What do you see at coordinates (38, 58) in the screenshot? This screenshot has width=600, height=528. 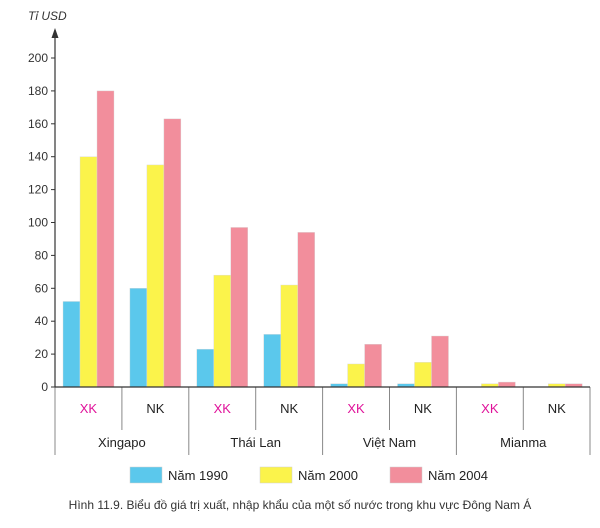 I see `y-tick-label: 200` at bounding box center [38, 58].